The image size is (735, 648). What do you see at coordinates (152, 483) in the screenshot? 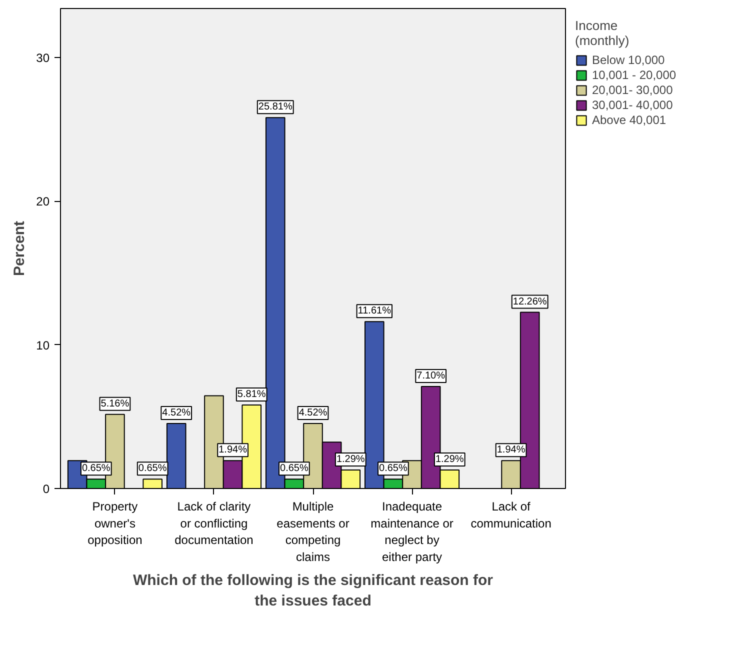
I see `bar` at bounding box center [152, 483].